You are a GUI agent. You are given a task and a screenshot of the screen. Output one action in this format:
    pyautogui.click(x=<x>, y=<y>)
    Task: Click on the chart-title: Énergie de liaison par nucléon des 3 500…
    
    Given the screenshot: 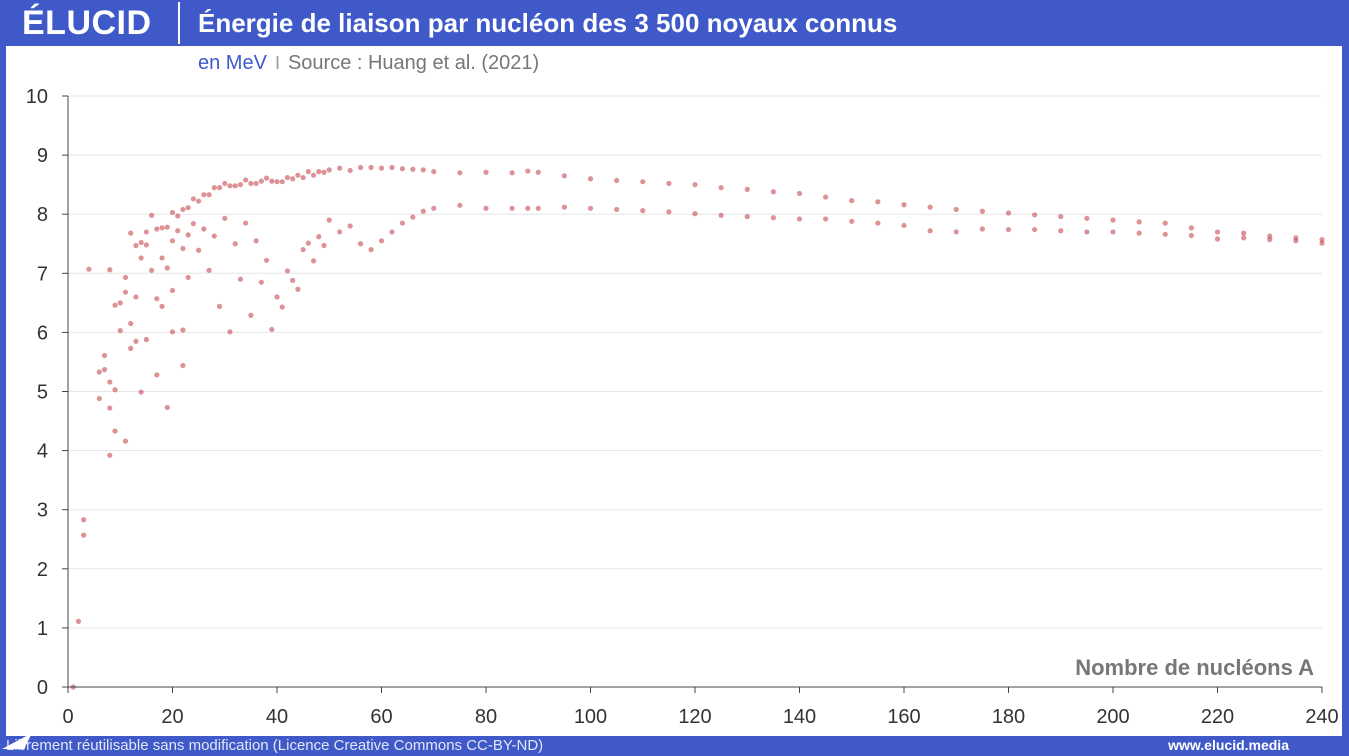 What is the action you would take?
    pyautogui.click(x=548, y=23)
    